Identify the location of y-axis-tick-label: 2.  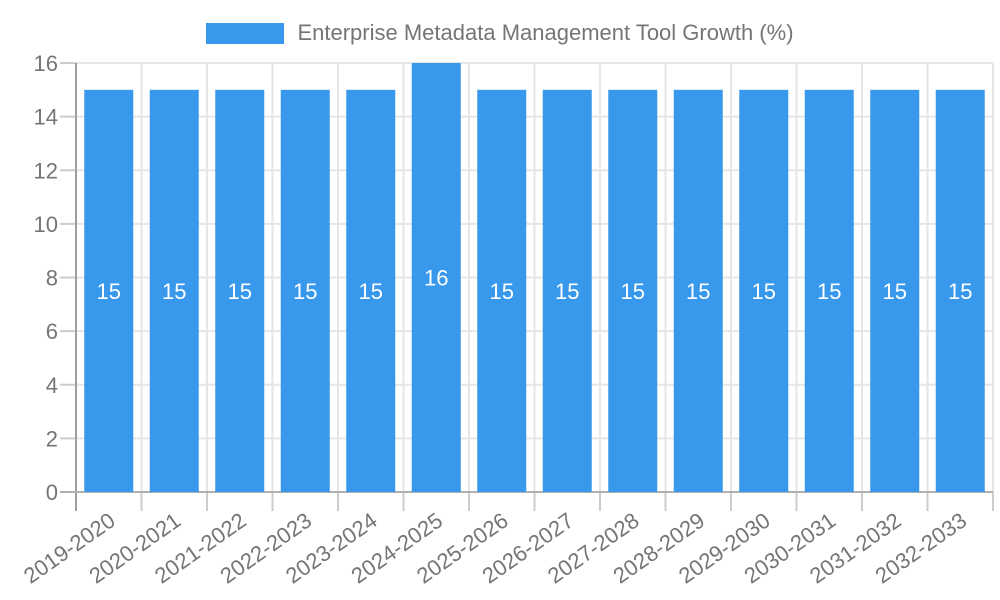
(52, 438).